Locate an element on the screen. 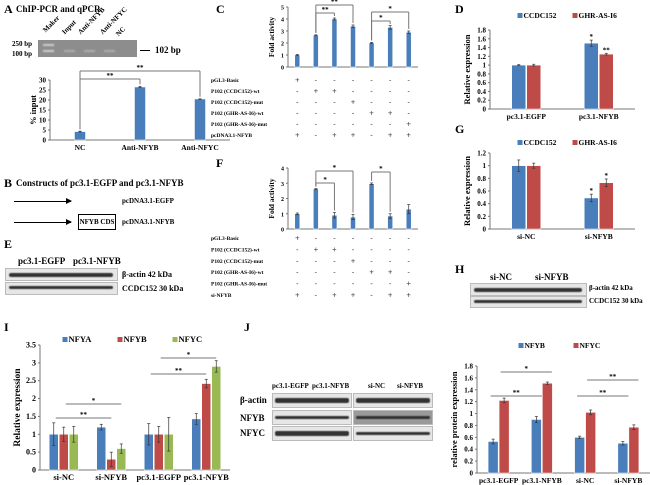  table-row-label: si-NFYB is located at coordinates (221, 296).